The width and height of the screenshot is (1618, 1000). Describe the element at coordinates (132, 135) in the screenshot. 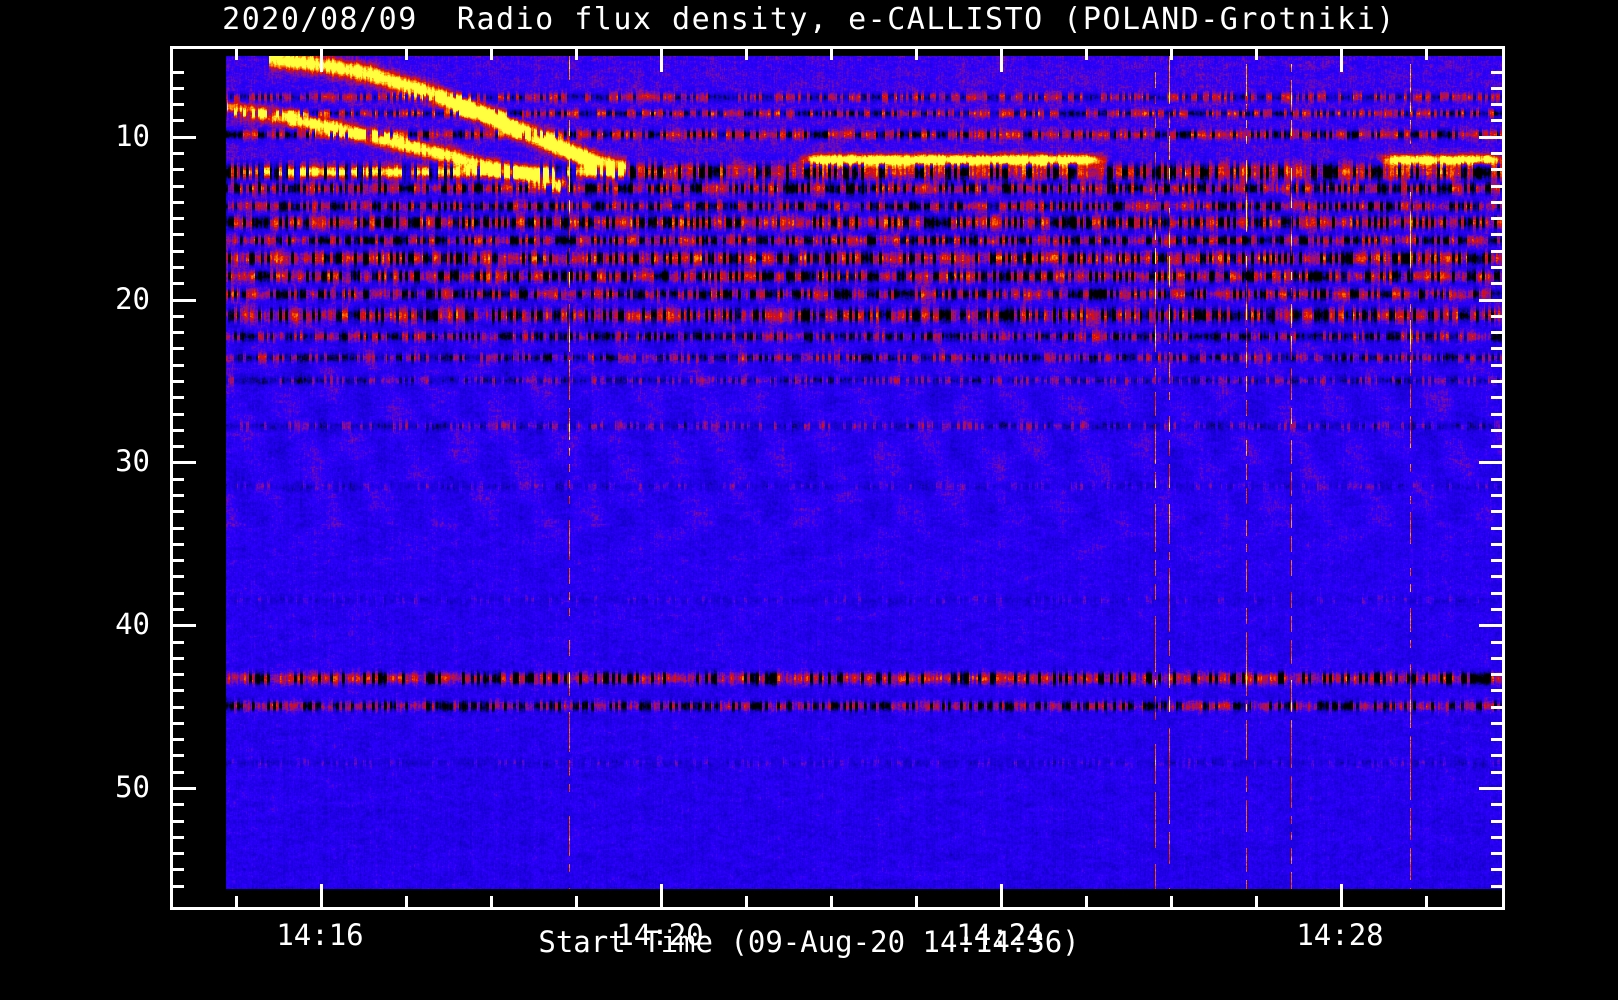

I see `y-tick-label: 10` at that location.